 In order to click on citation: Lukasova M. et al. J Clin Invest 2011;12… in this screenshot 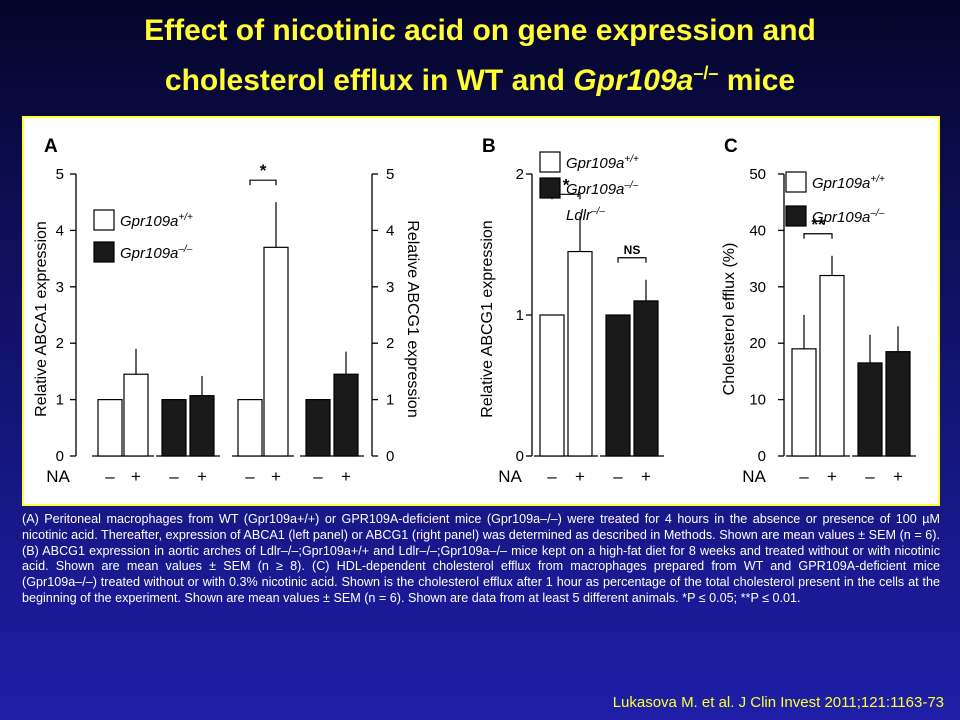, I will do `click(778, 702)`.